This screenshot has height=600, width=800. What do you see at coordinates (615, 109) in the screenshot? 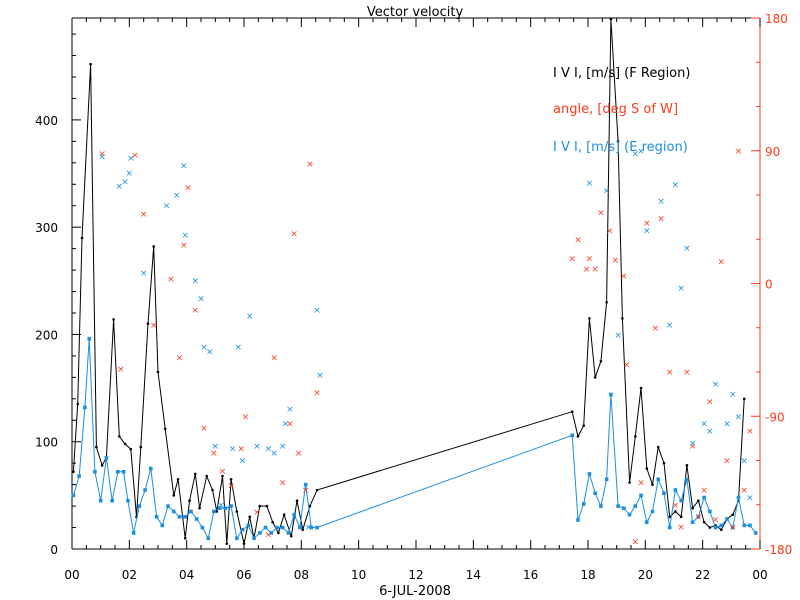
I see `legend-entry: angle, [deg S of W]` at bounding box center [615, 109].